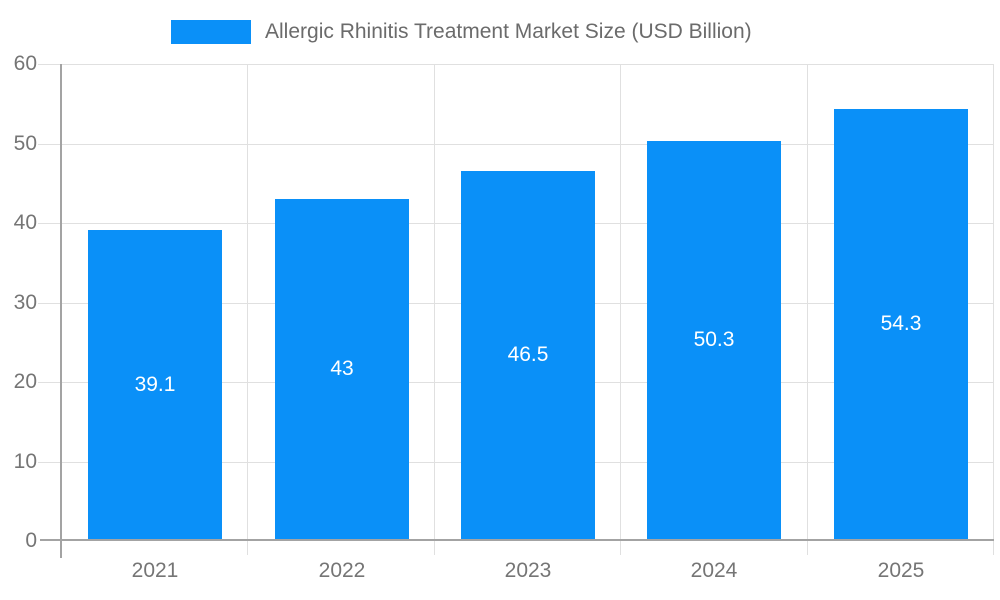  I want to click on legend-swatch, so click(211, 32).